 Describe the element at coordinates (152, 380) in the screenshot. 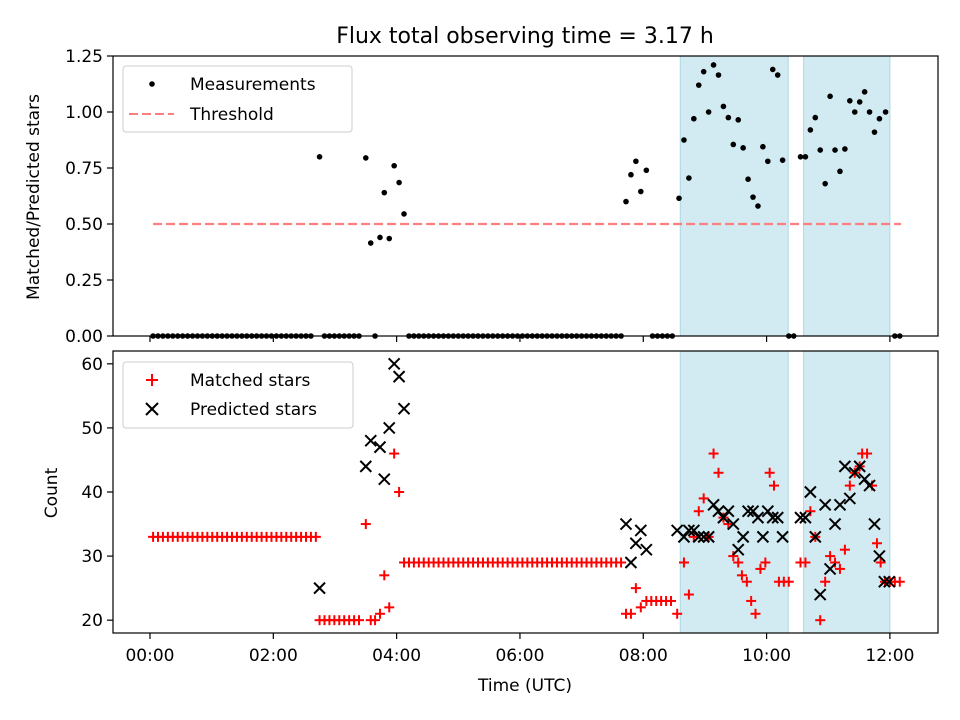

I see `matched-stars-legend-marker` at that location.